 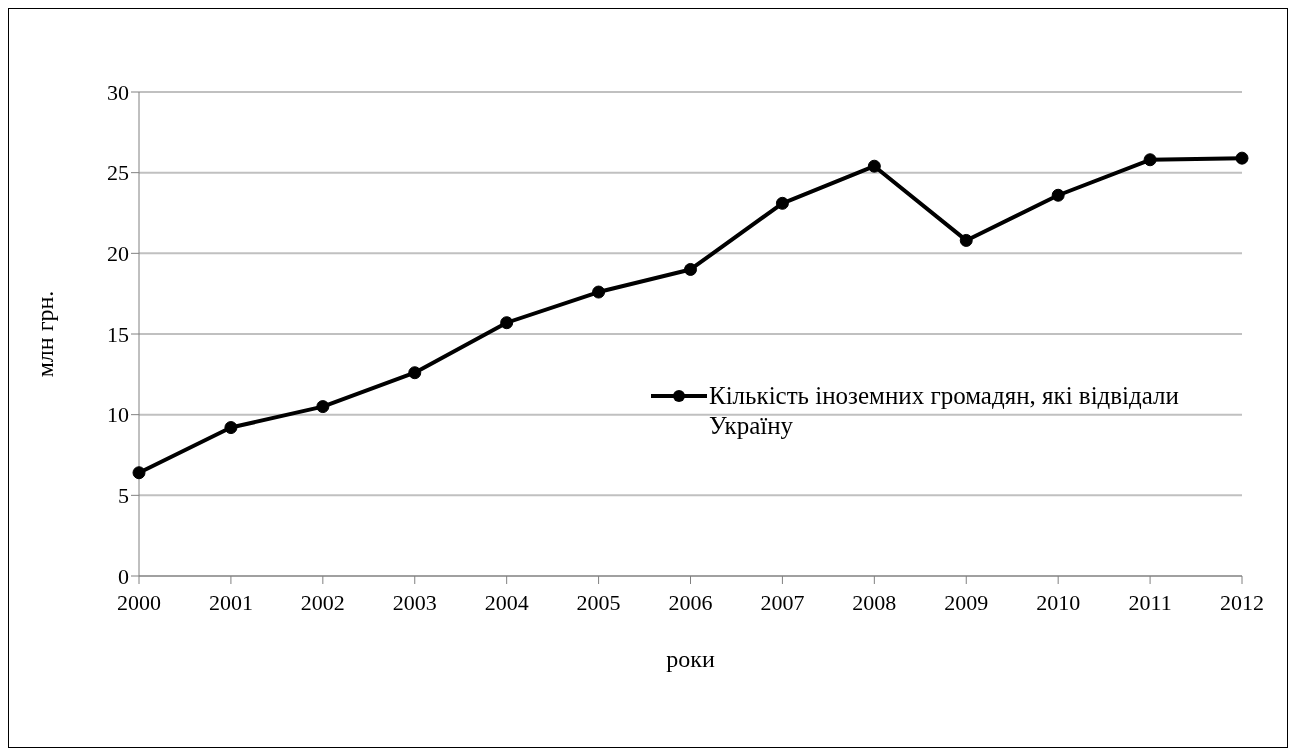 I want to click on x-tick-label: 2002, so click(x=322, y=602).